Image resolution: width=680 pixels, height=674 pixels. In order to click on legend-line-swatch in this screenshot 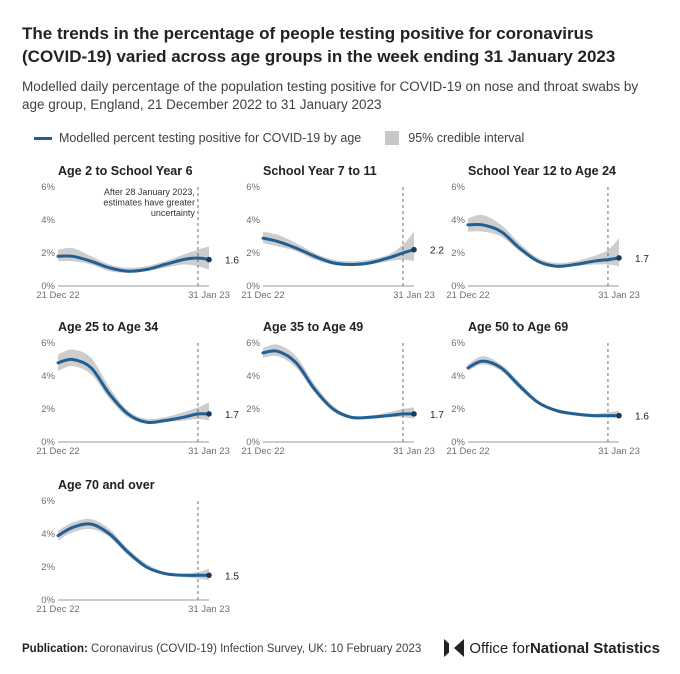, I will do `click(43, 138)`.